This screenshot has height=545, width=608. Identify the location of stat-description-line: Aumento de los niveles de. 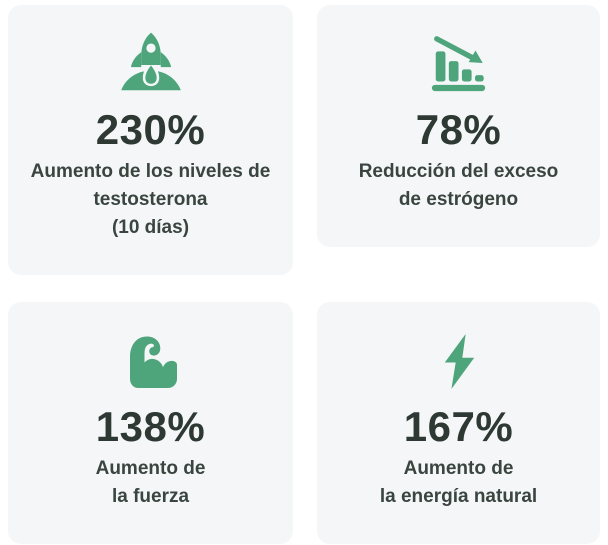
(150, 171).